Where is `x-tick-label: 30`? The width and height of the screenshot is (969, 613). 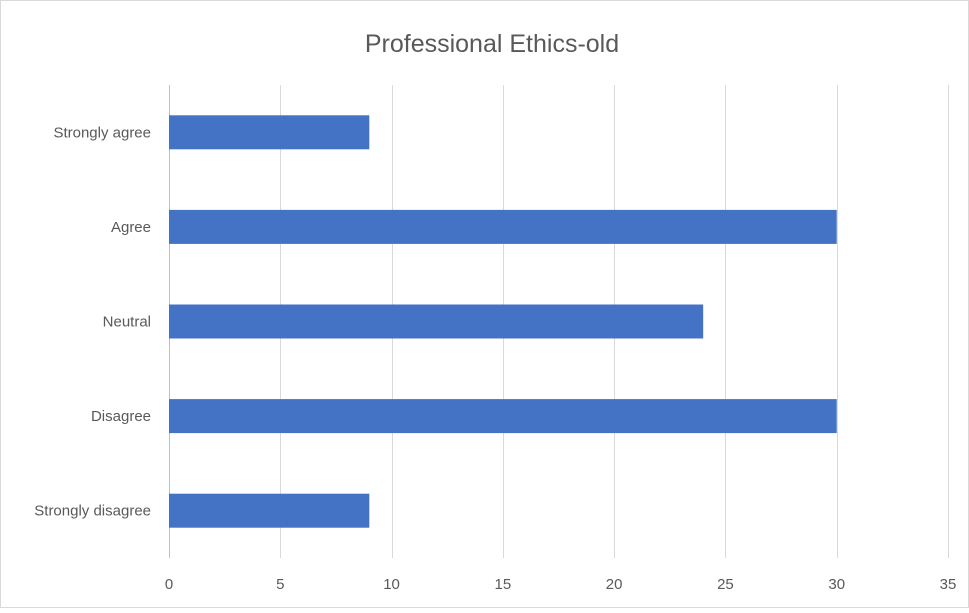 x-tick-label: 30 is located at coordinates (836, 584).